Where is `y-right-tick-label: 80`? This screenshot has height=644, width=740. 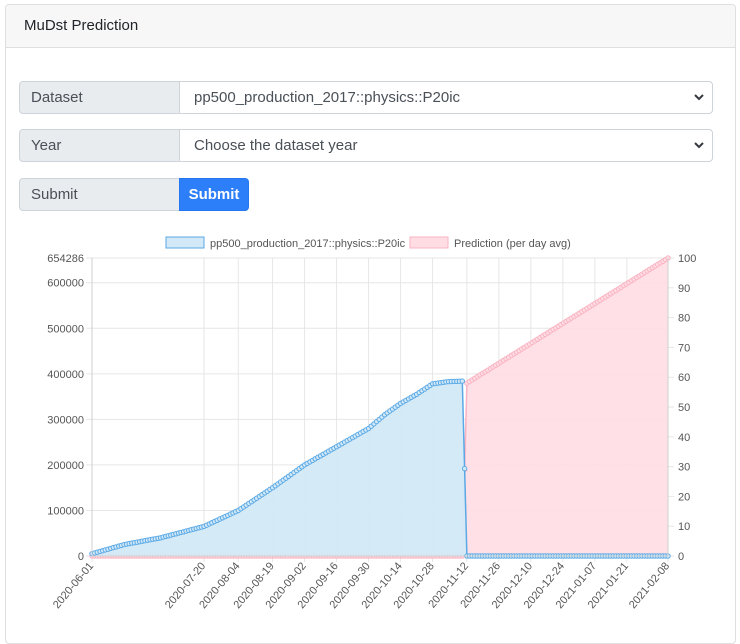
y-right-tick-label: 80 is located at coordinates (684, 319).